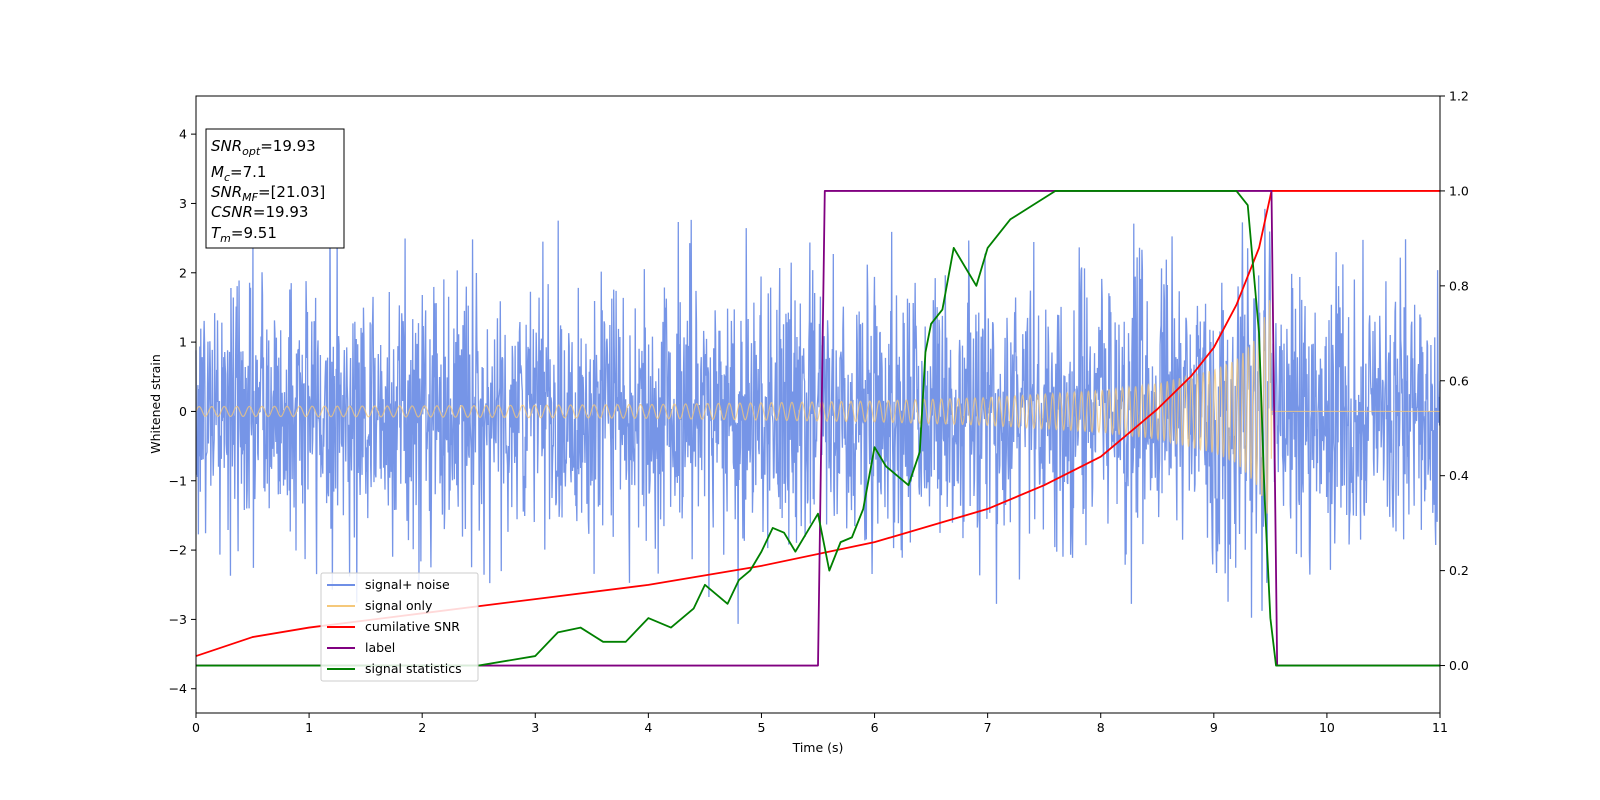  What do you see at coordinates (238, 173) in the screenshot?
I see `info-mc: Mc=7.1` at bounding box center [238, 173].